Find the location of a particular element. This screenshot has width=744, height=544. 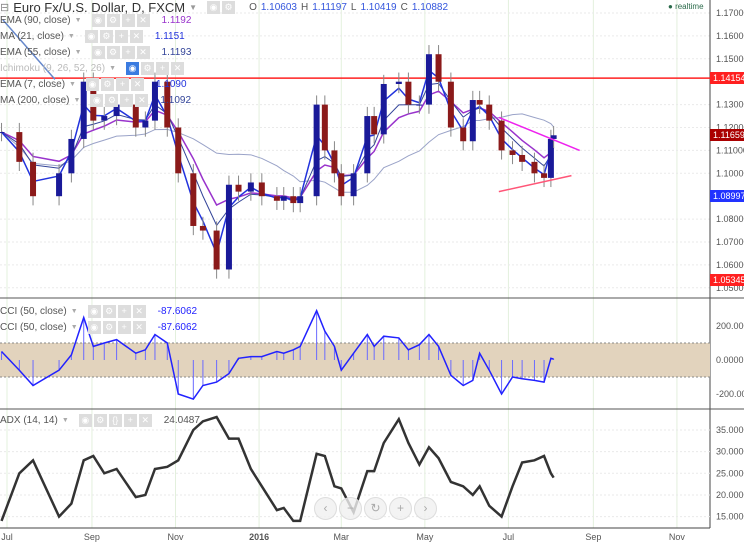

chevron-right-button: › is located at coordinates (425, 508).